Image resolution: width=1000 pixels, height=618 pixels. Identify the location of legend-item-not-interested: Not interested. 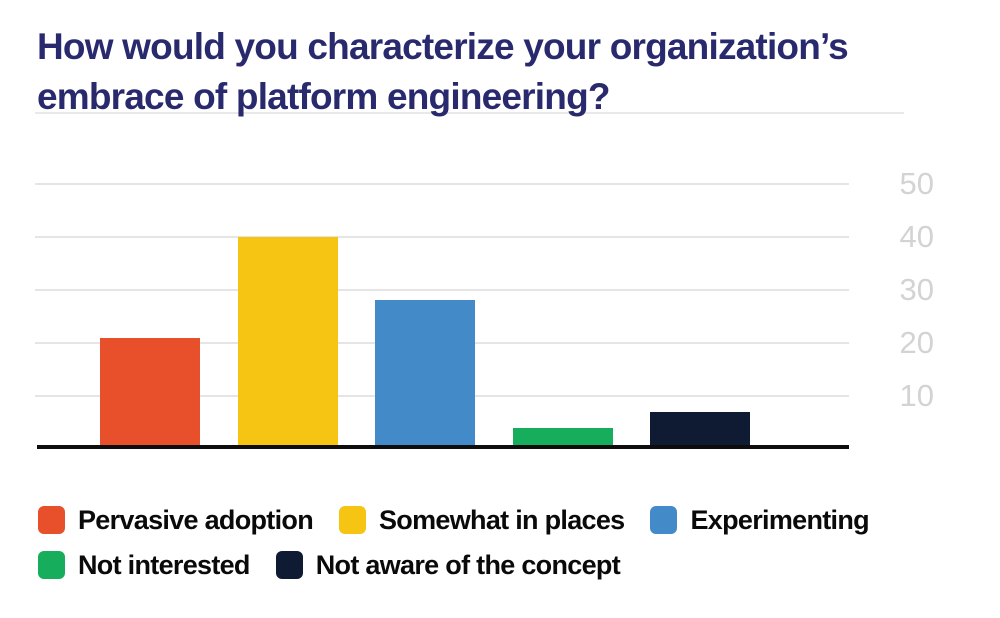
(144, 565).